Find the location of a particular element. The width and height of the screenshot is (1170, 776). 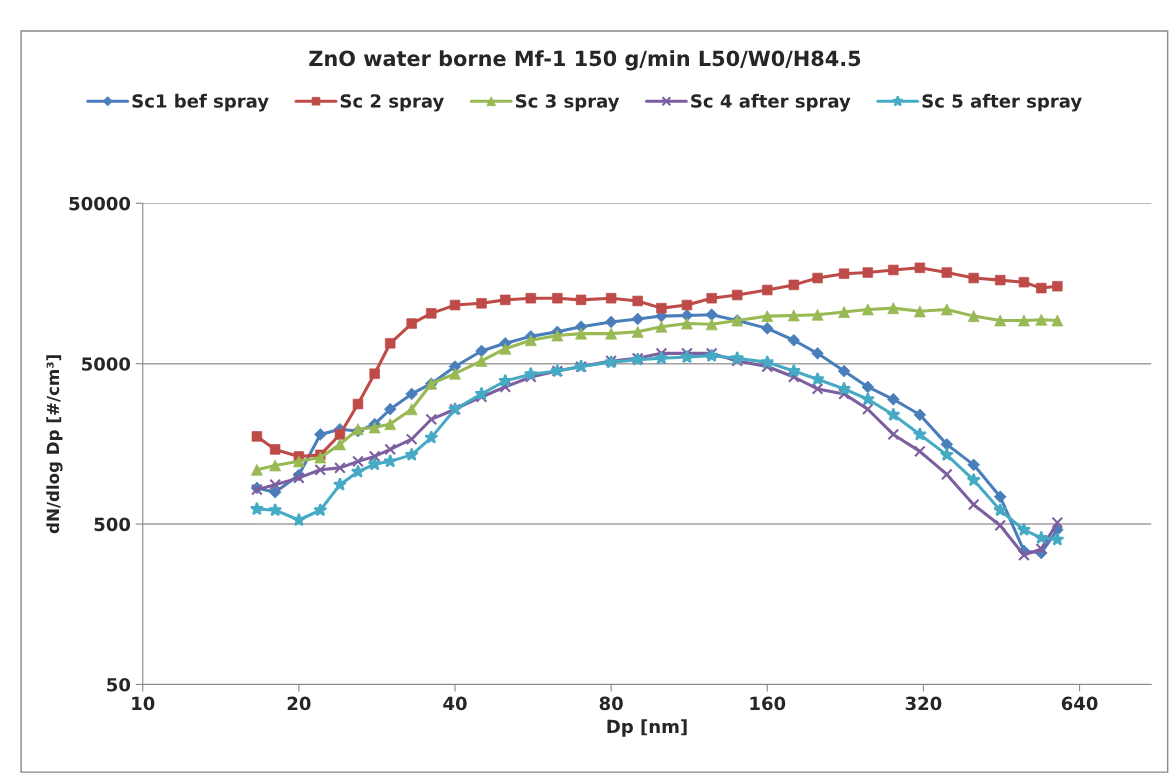

y-tick-label: 50 is located at coordinates (119, 684).